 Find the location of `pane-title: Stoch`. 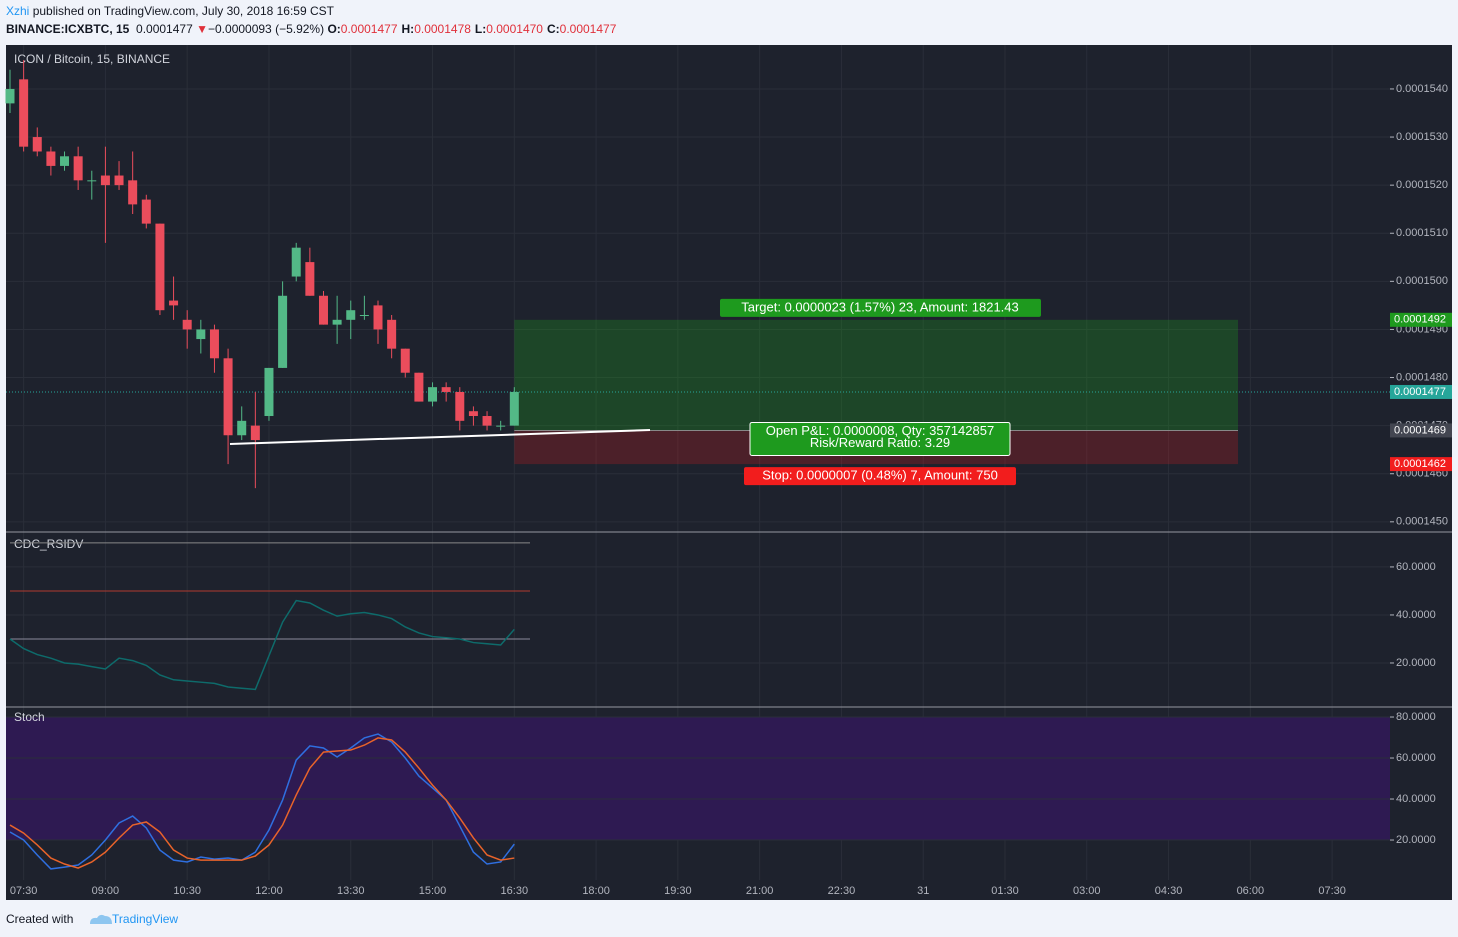

pane-title: Stoch is located at coordinates (29, 717).